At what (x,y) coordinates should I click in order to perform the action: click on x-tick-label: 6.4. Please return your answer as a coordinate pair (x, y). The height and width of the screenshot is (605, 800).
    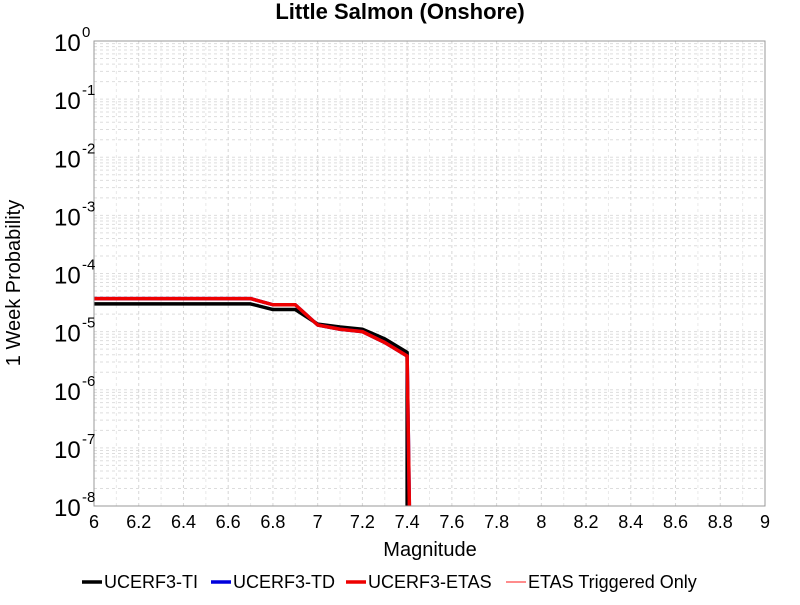
    Looking at the image, I should click on (183, 522).